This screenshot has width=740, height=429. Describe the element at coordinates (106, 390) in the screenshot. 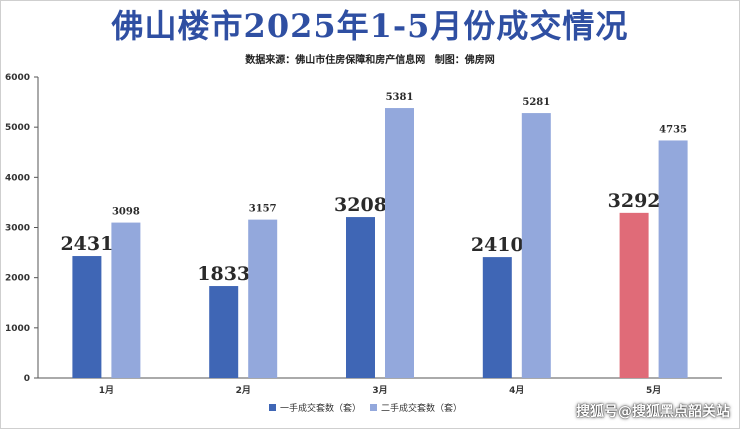

I see `x-tick-label: 1月` at that location.